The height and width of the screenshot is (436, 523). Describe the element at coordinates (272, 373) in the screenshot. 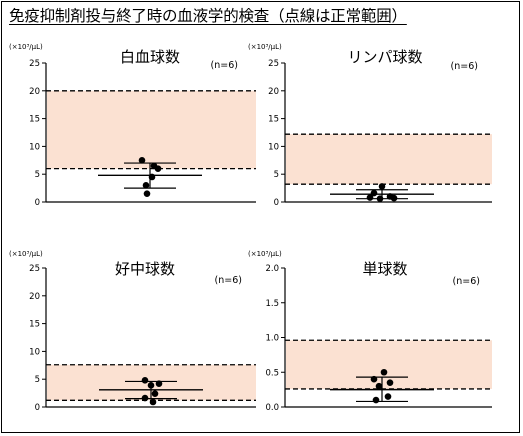

I see `y-tick-label: 0.5` at that location.